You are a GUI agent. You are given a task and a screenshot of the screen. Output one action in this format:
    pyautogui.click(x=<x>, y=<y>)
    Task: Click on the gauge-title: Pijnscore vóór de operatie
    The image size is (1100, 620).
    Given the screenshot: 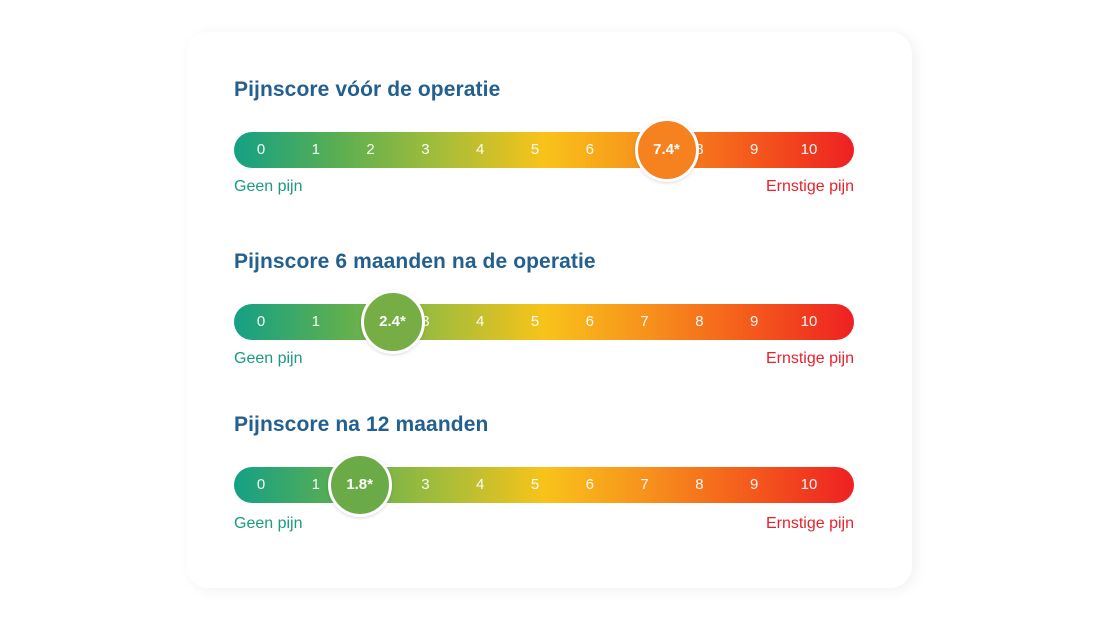 What is the action you would take?
    pyautogui.click(x=367, y=89)
    